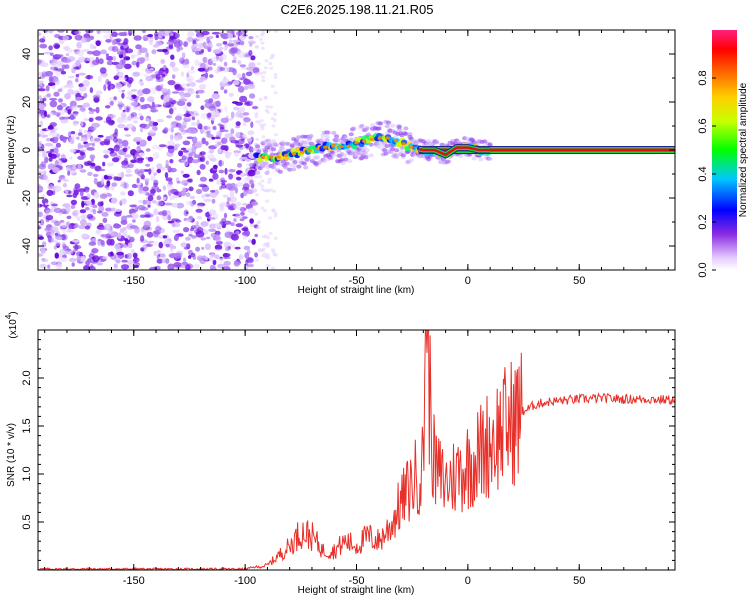  I want to click on signal-hotspot, so click(263, 157).